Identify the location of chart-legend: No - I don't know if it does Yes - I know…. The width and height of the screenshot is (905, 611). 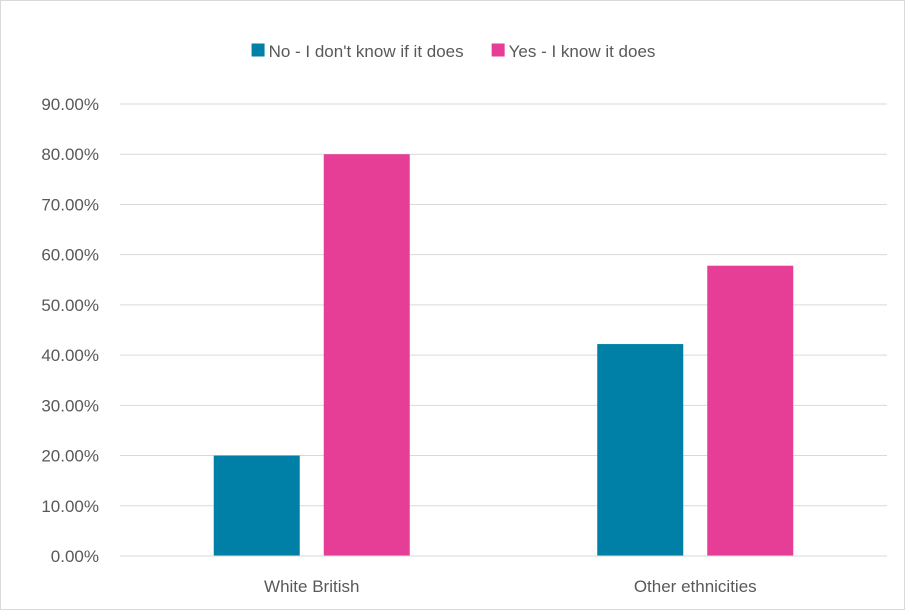
(453, 51).